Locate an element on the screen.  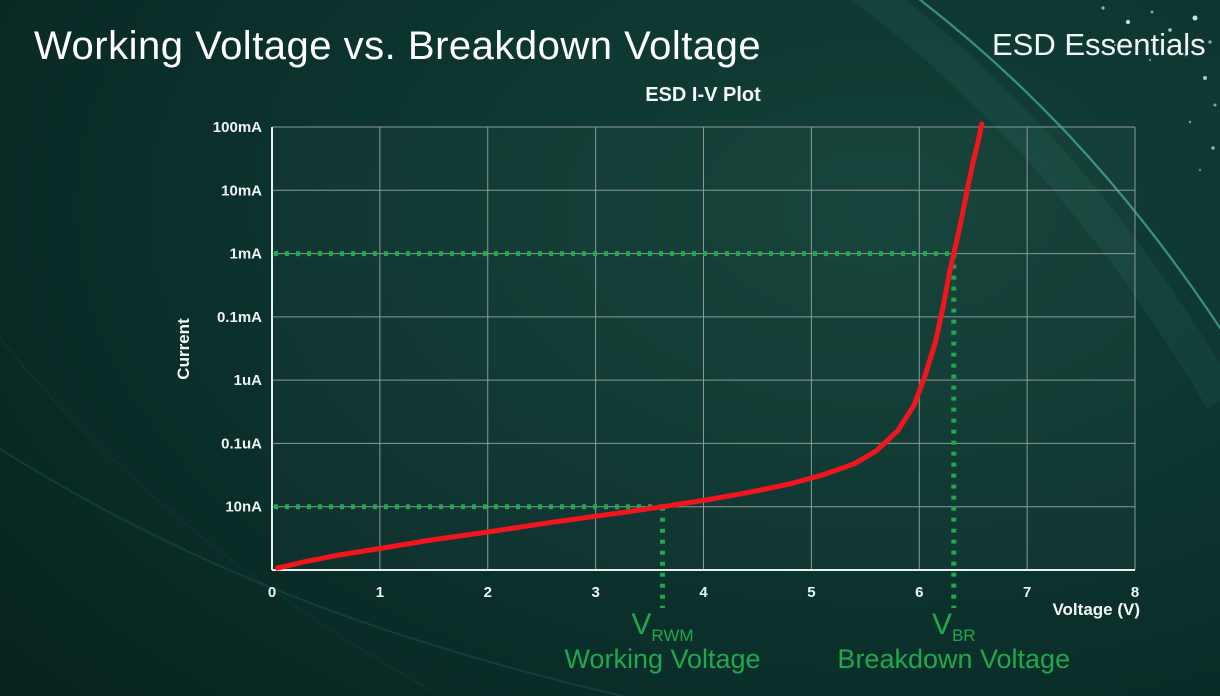
x-tick-label: 8 is located at coordinates (1135, 592).